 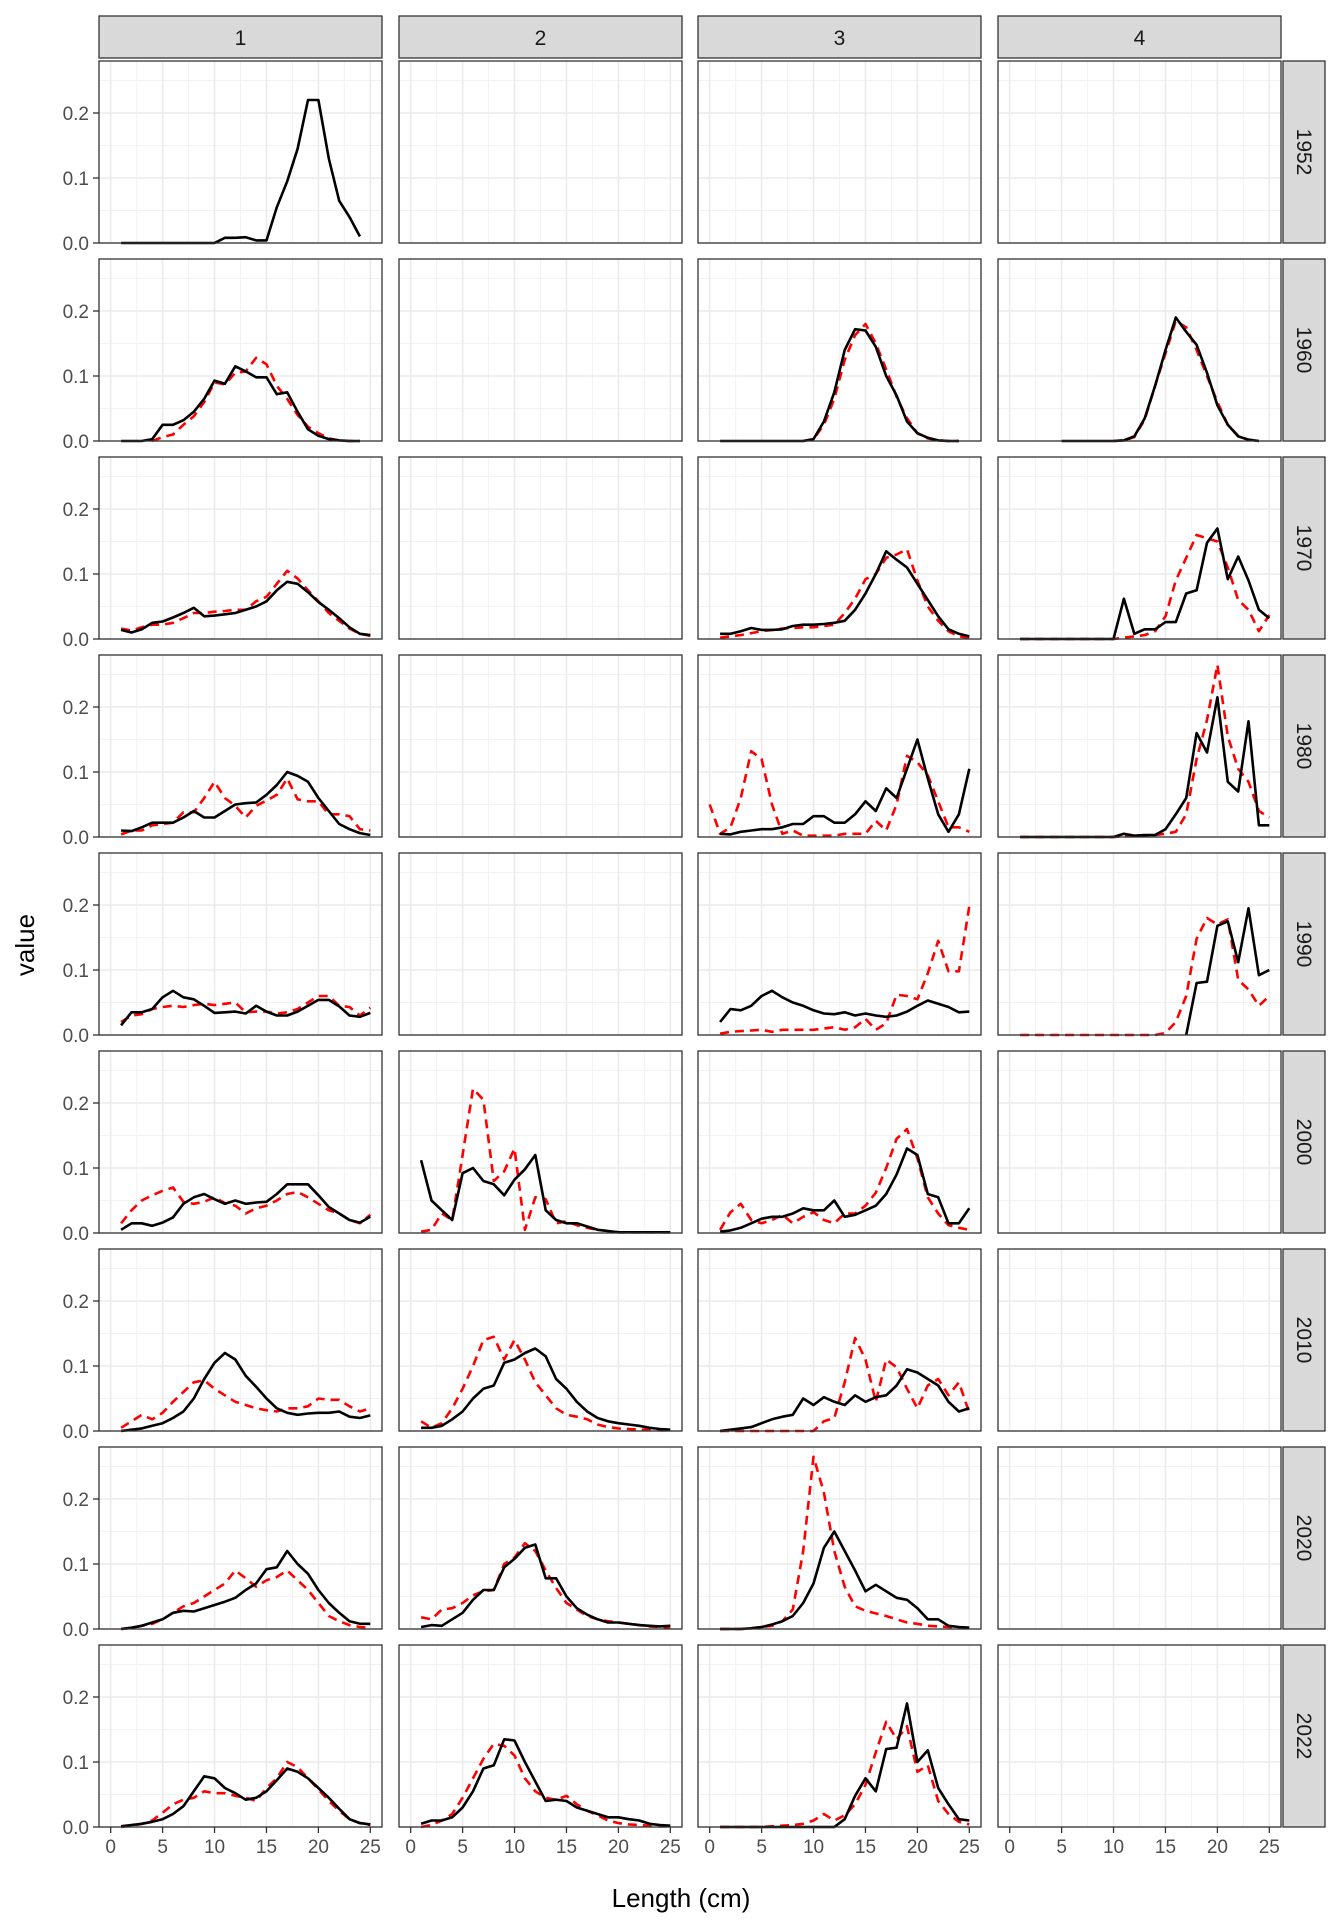 I want to click on row-strip-1970: 1970, so click(x=1304, y=548).